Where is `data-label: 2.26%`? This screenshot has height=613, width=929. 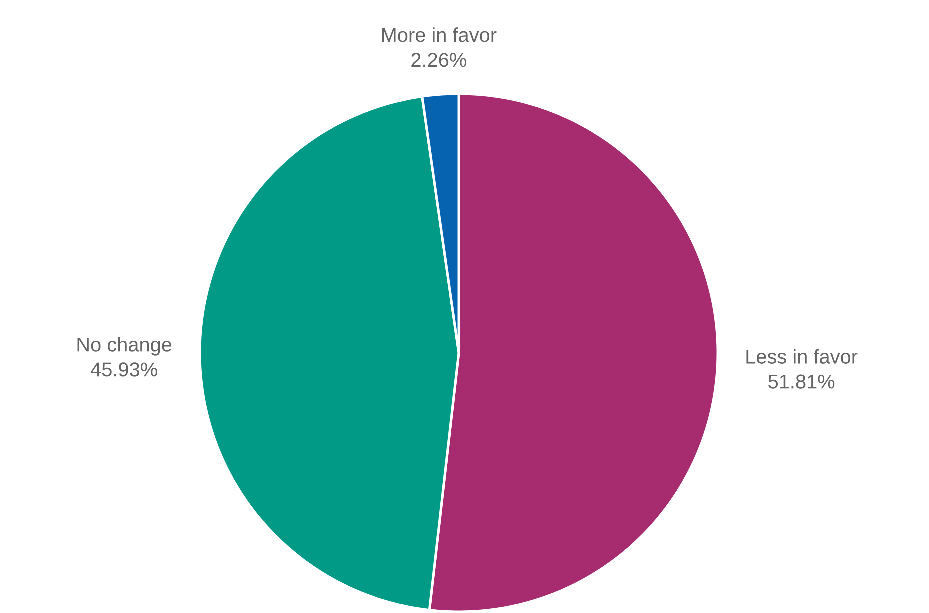
data-label: 2.26% is located at coordinates (439, 60).